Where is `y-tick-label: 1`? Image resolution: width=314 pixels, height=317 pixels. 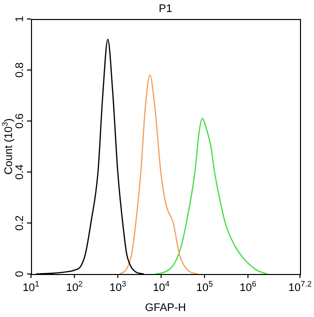
y-tick-label: 1 is located at coordinates (20, 19).